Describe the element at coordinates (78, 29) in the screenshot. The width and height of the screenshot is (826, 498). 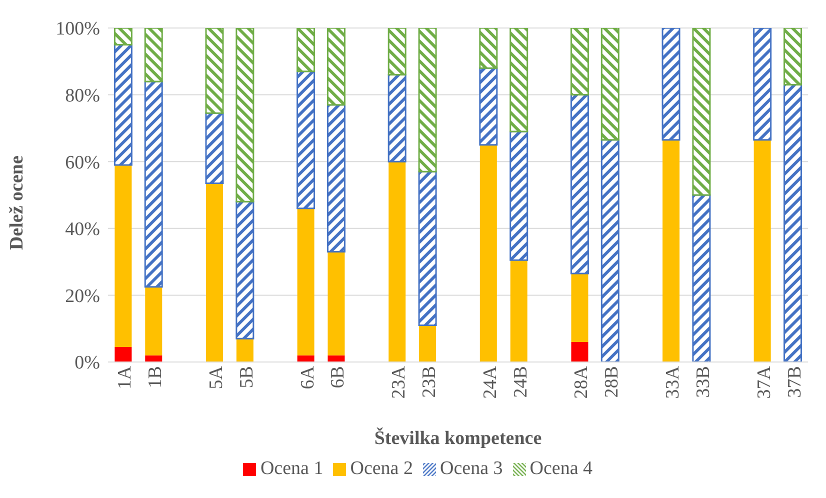
I see `y-tick-label: 100%` at that location.